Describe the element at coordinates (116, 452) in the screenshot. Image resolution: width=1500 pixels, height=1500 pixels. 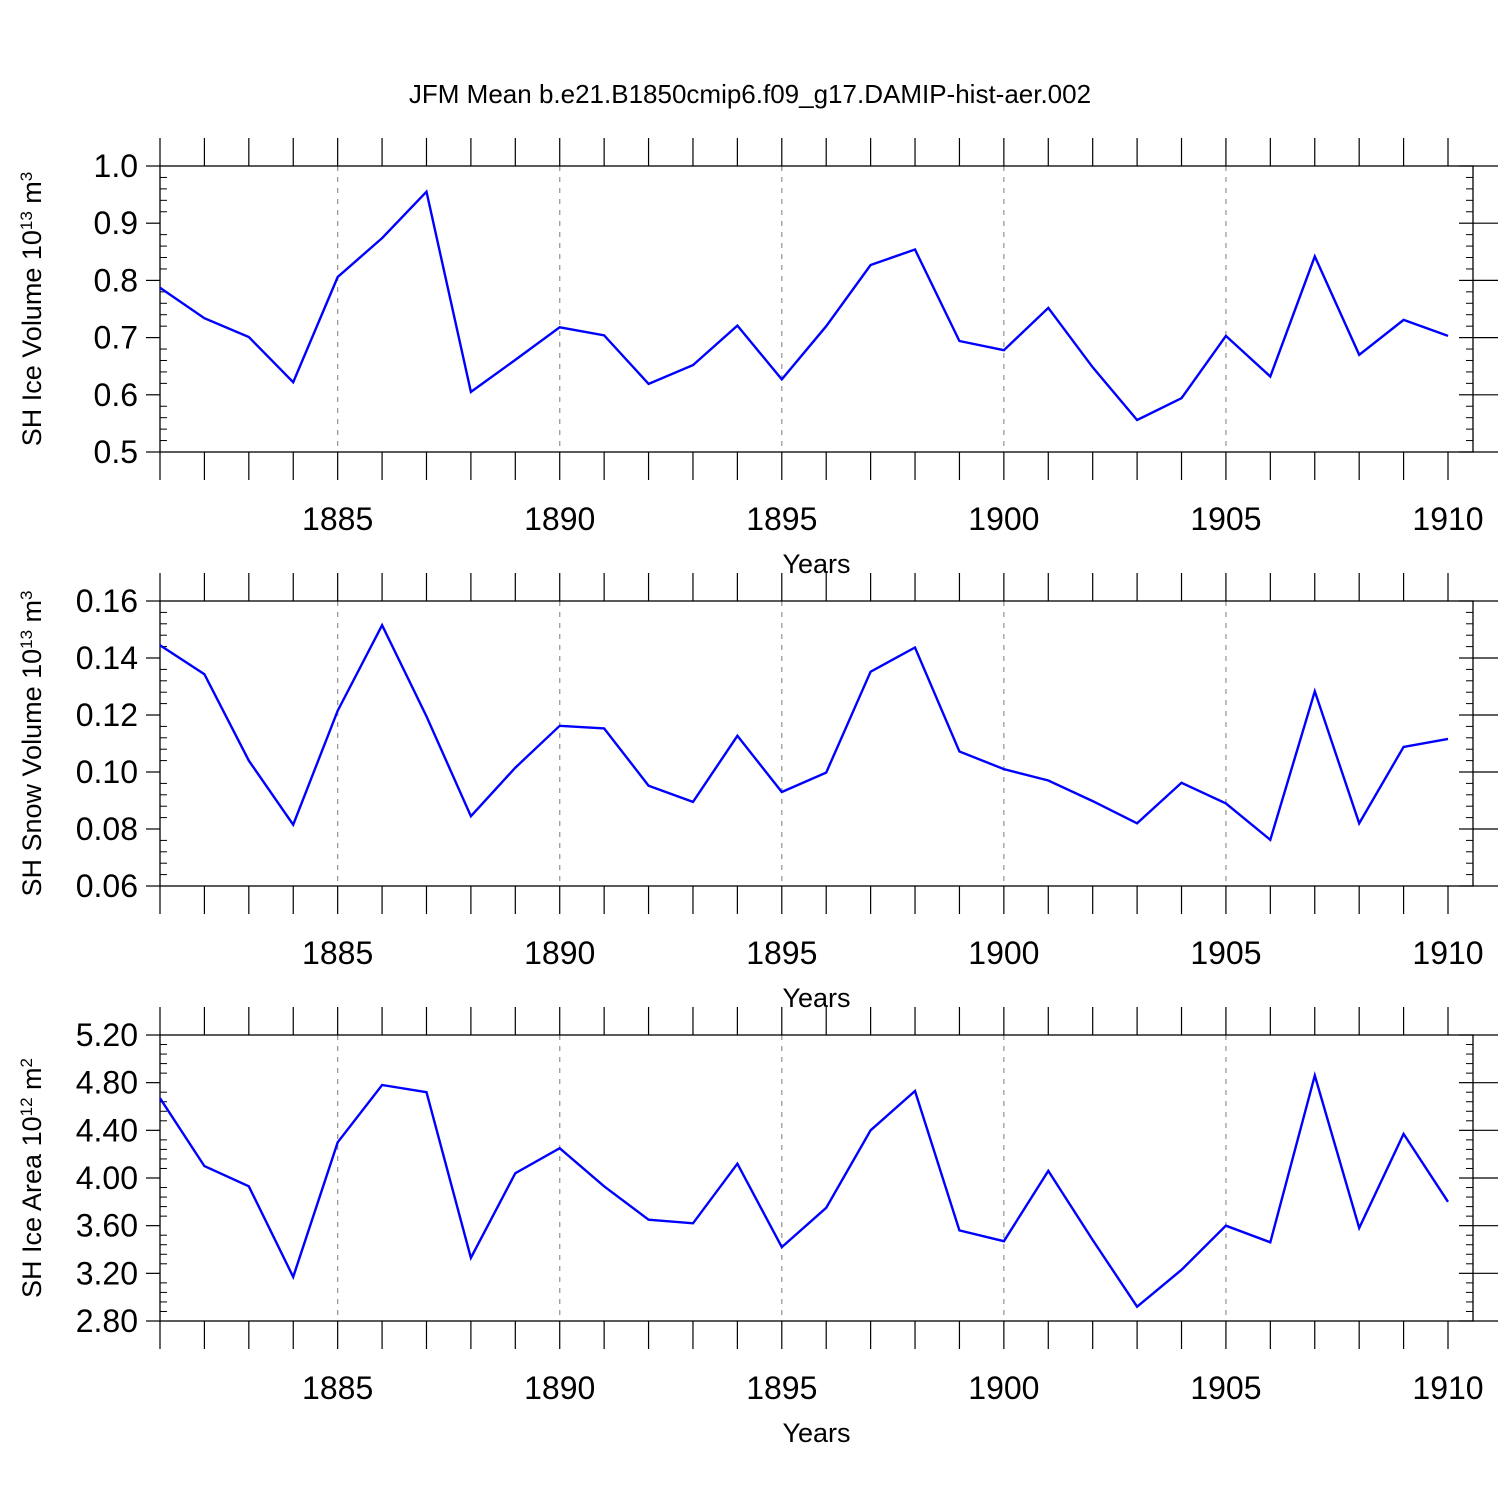
I see `y-tick-label: 0.5` at that location.